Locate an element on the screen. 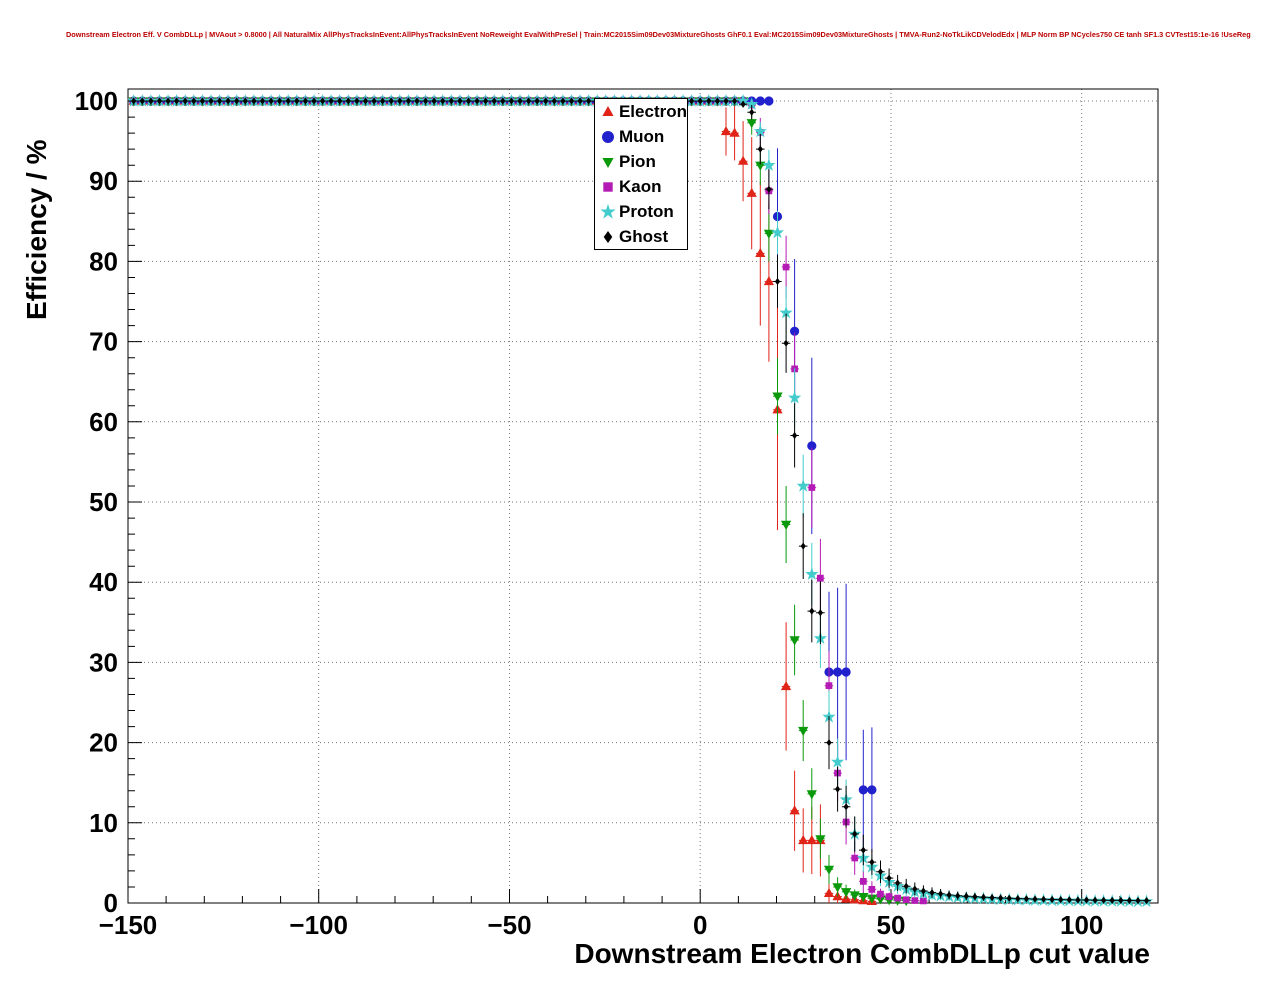  legend: Electron Muon Pion Kaon Proton Ghost is located at coordinates (641, 174).